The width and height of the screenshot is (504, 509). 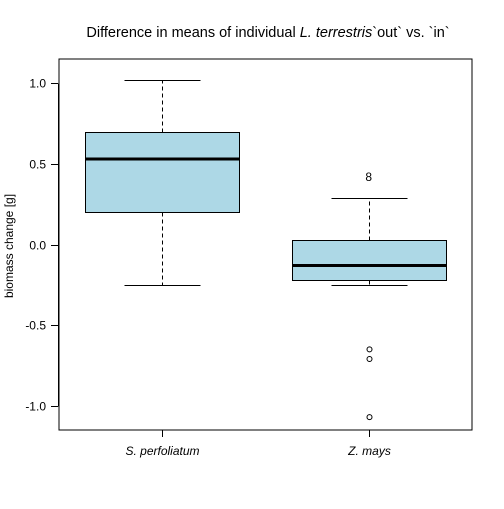 I want to click on chart-title-part-2: `out` vs. `in`, so click(x=410, y=33).